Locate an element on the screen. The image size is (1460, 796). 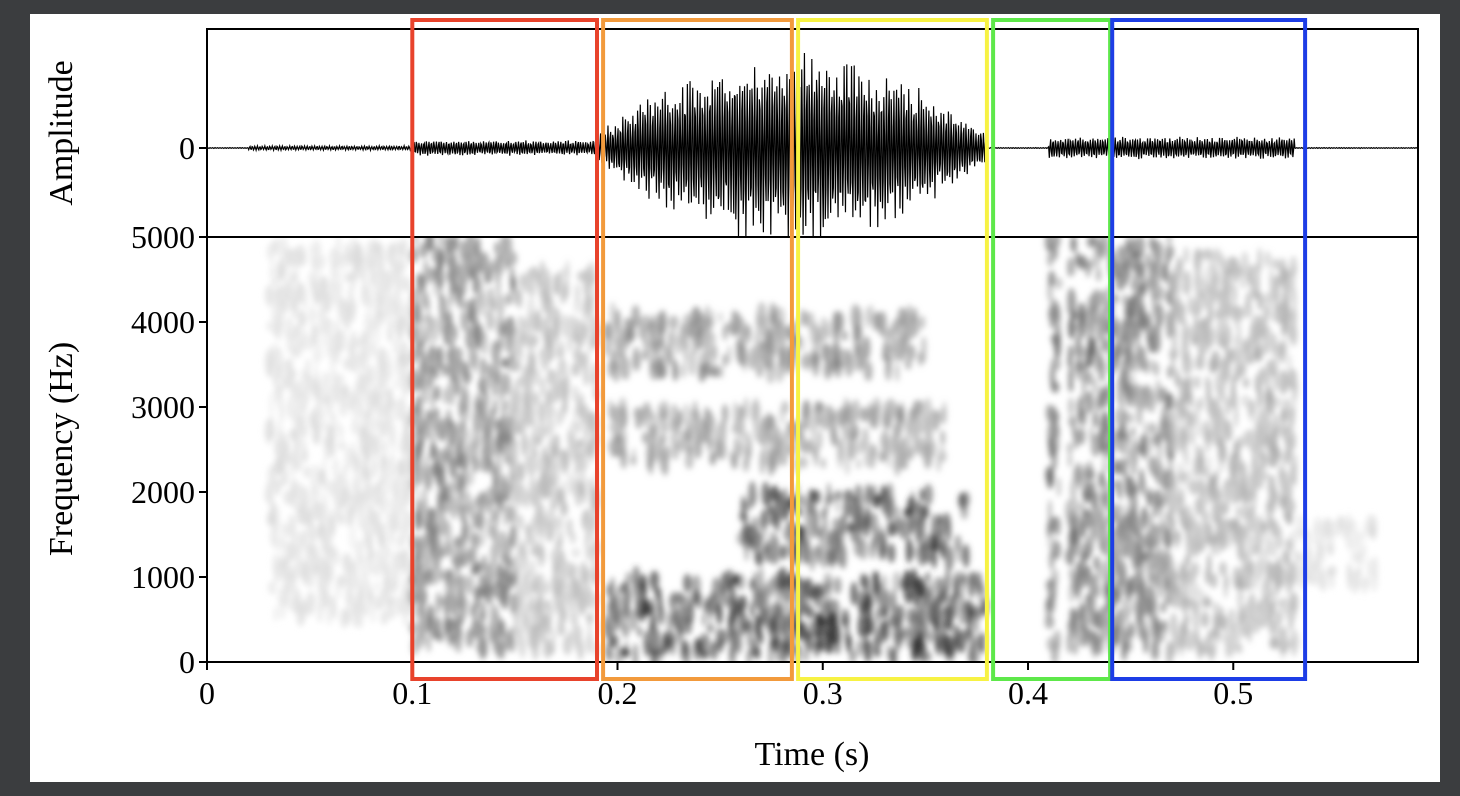
x-axis-label: Time (s) is located at coordinates (812, 754).